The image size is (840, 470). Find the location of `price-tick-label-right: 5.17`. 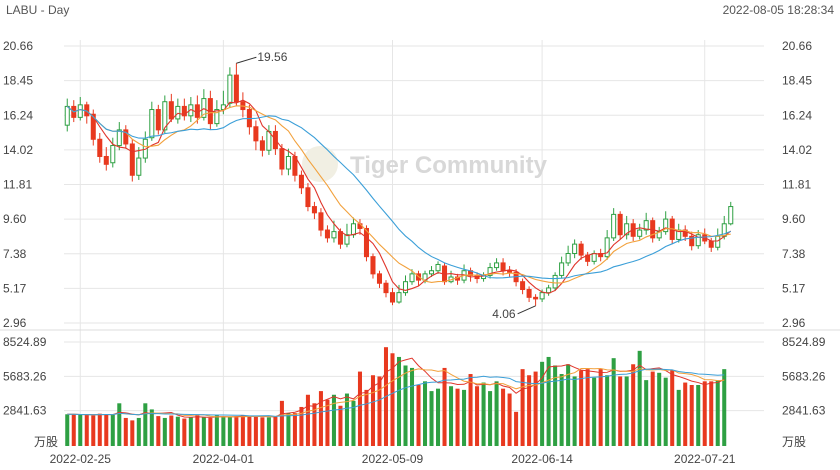

price-tick-label-right: 5.17 is located at coordinates (794, 288).